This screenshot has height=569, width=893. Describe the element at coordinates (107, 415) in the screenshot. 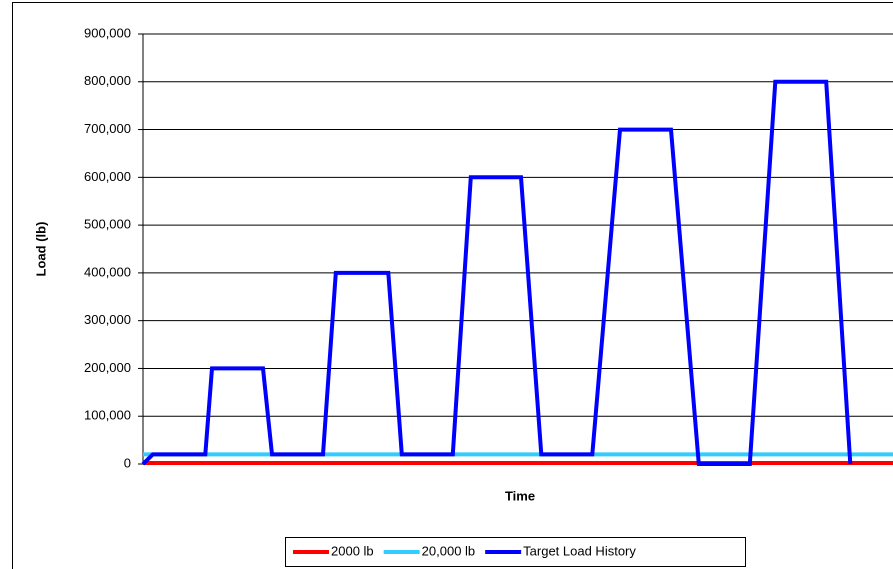

I see `y-tick-label: 100,000` at that location.